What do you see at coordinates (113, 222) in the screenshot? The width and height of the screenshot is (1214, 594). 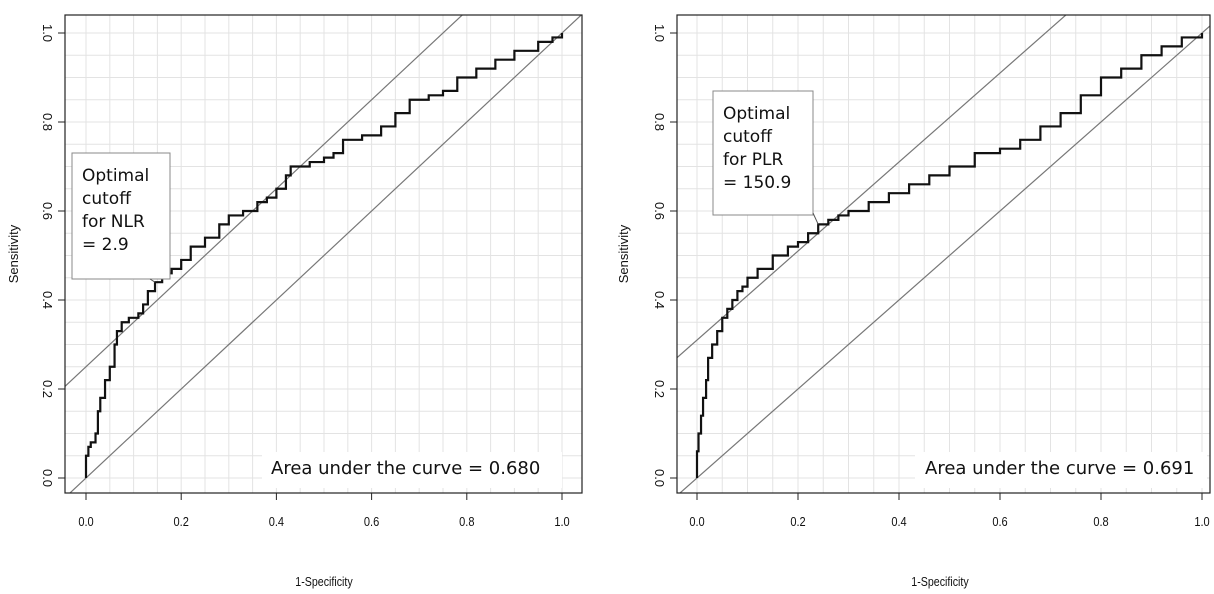 I see `cutoff-label-line: for NLR` at bounding box center [113, 222].